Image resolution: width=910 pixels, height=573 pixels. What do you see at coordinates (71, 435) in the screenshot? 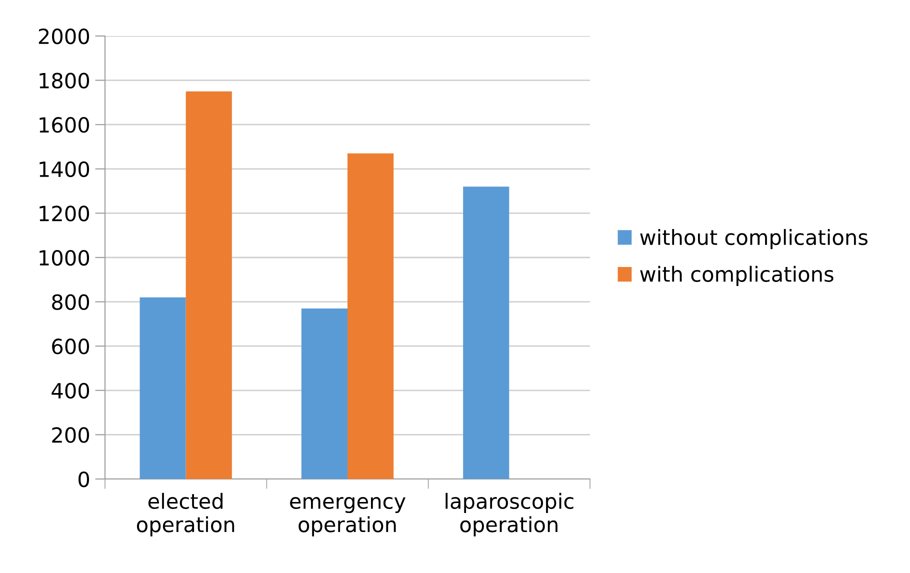
I see `y-tick-label: 200` at bounding box center [71, 435].